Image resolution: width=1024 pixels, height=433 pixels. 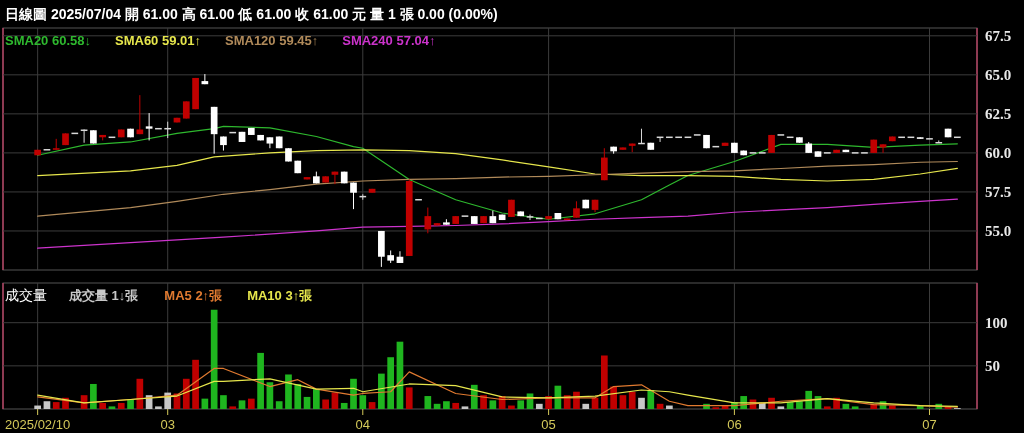 What do you see at coordinates (996, 322) in the screenshot?
I see `y-tick-label: 100` at bounding box center [996, 322].